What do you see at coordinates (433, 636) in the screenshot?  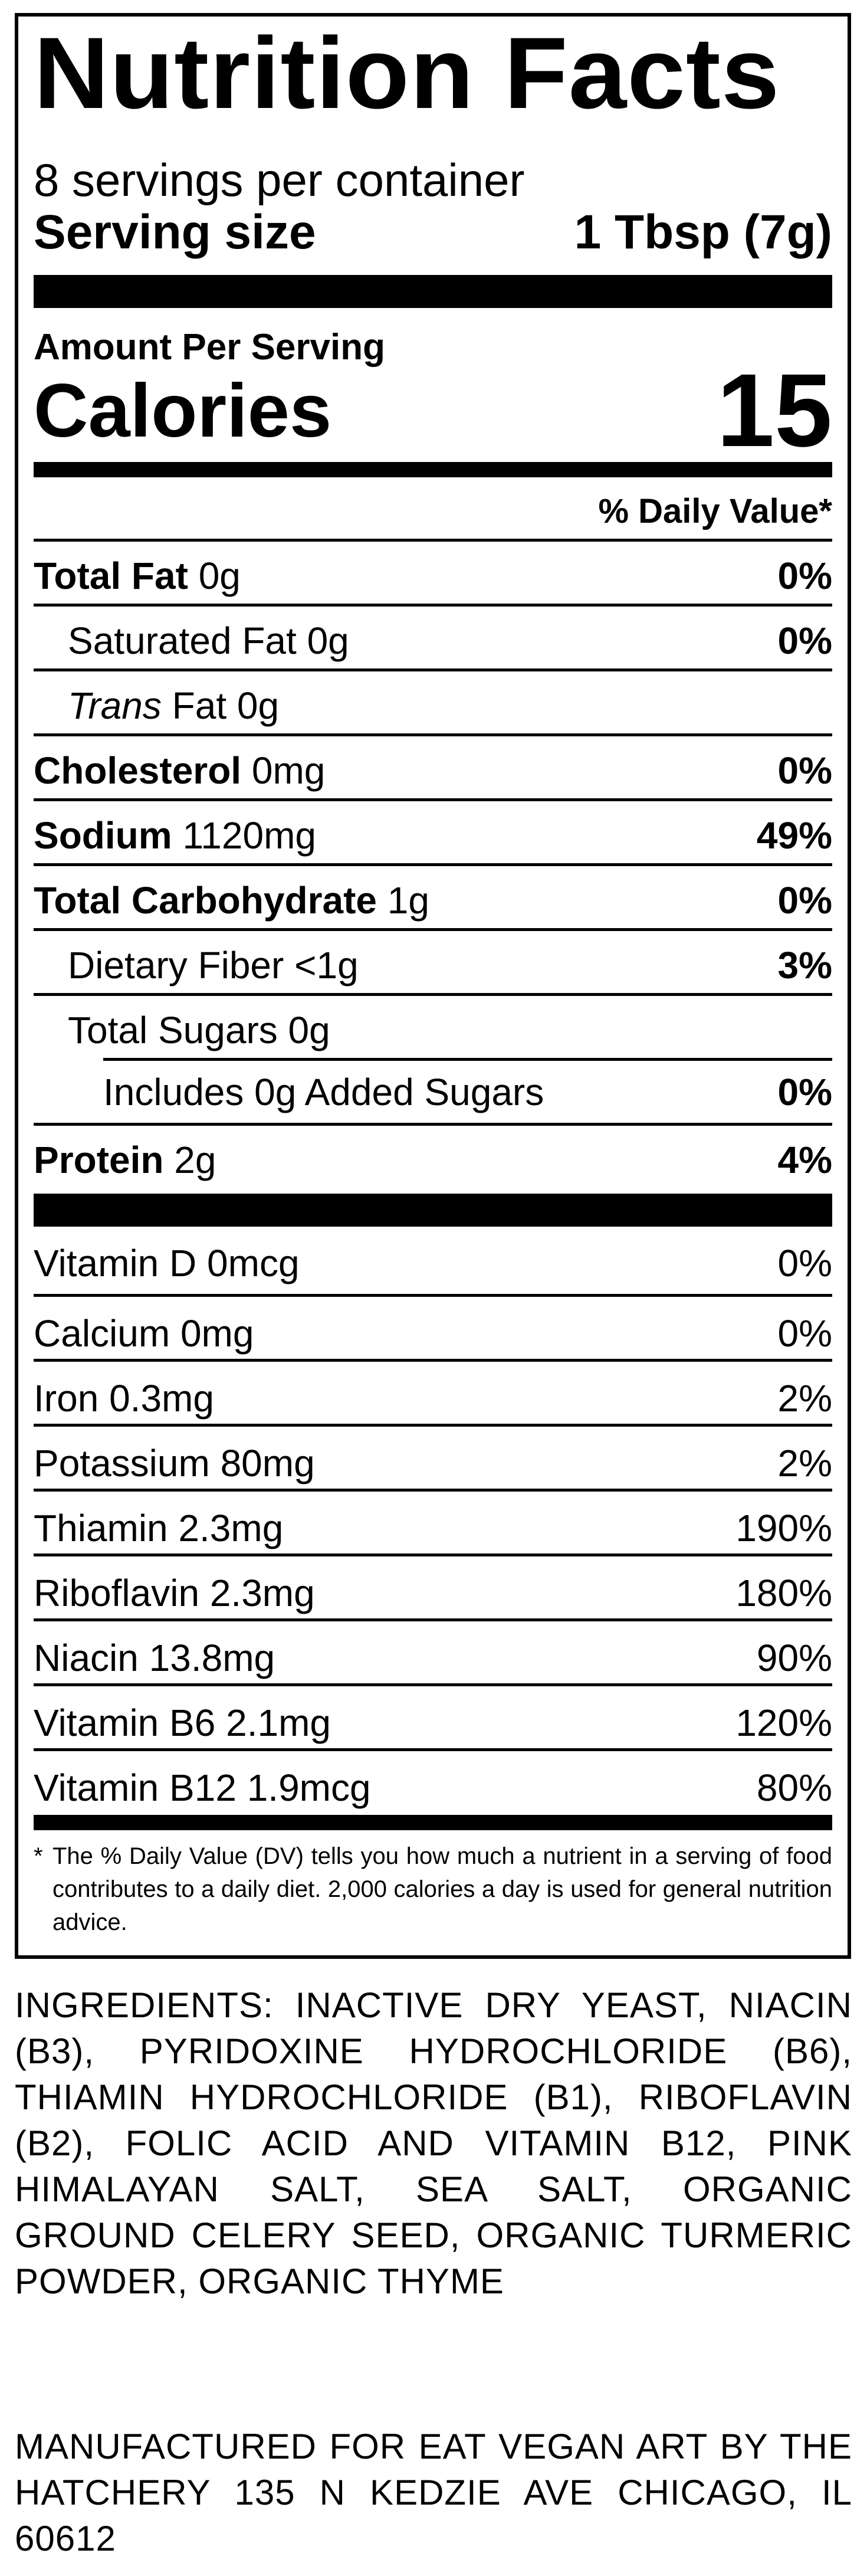 I see `nutrient-row-saturated-fat: Saturated Fat 0g 0%` at bounding box center [433, 636].